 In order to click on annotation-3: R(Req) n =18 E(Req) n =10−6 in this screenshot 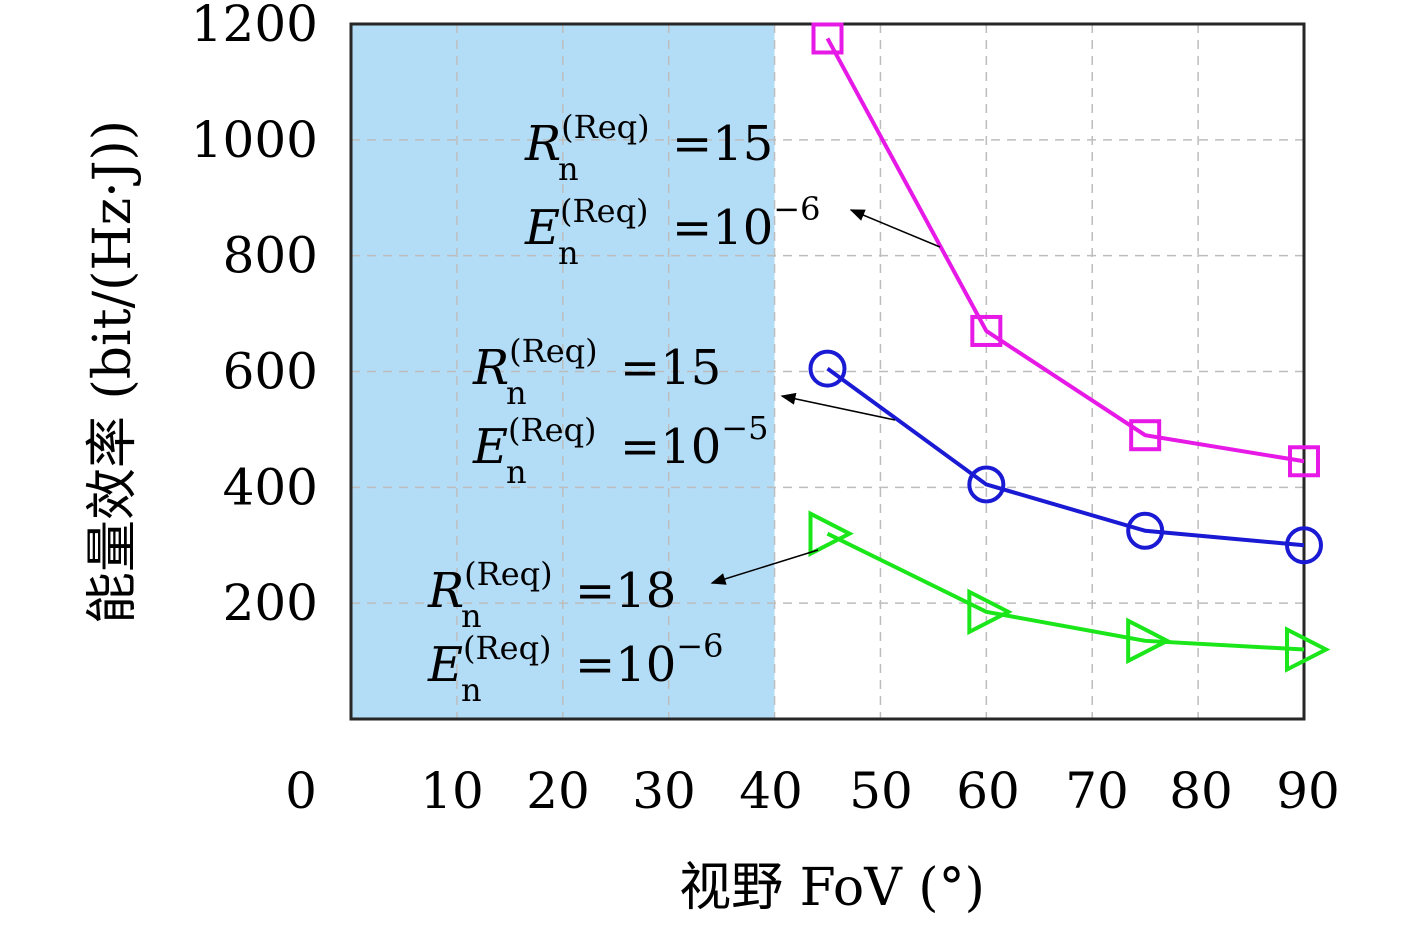, I will do `click(623, 629)`.